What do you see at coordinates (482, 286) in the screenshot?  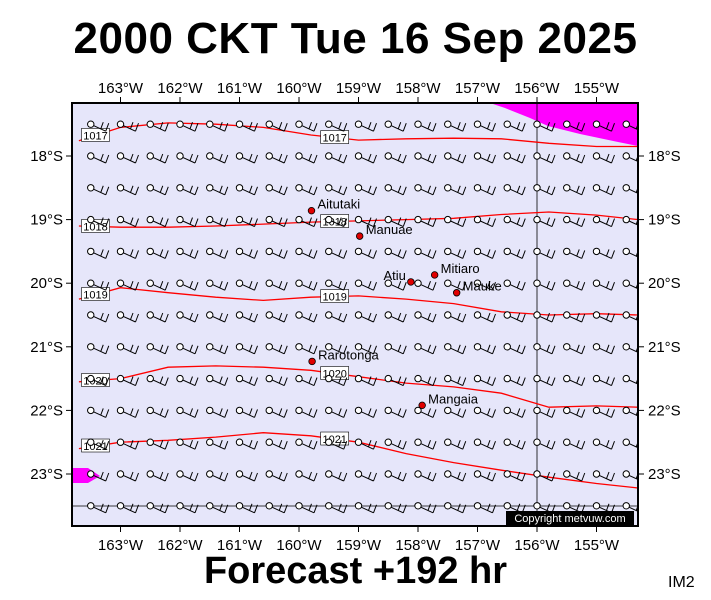 I see `place-label: Mauke` at bounding box center [482, 286].